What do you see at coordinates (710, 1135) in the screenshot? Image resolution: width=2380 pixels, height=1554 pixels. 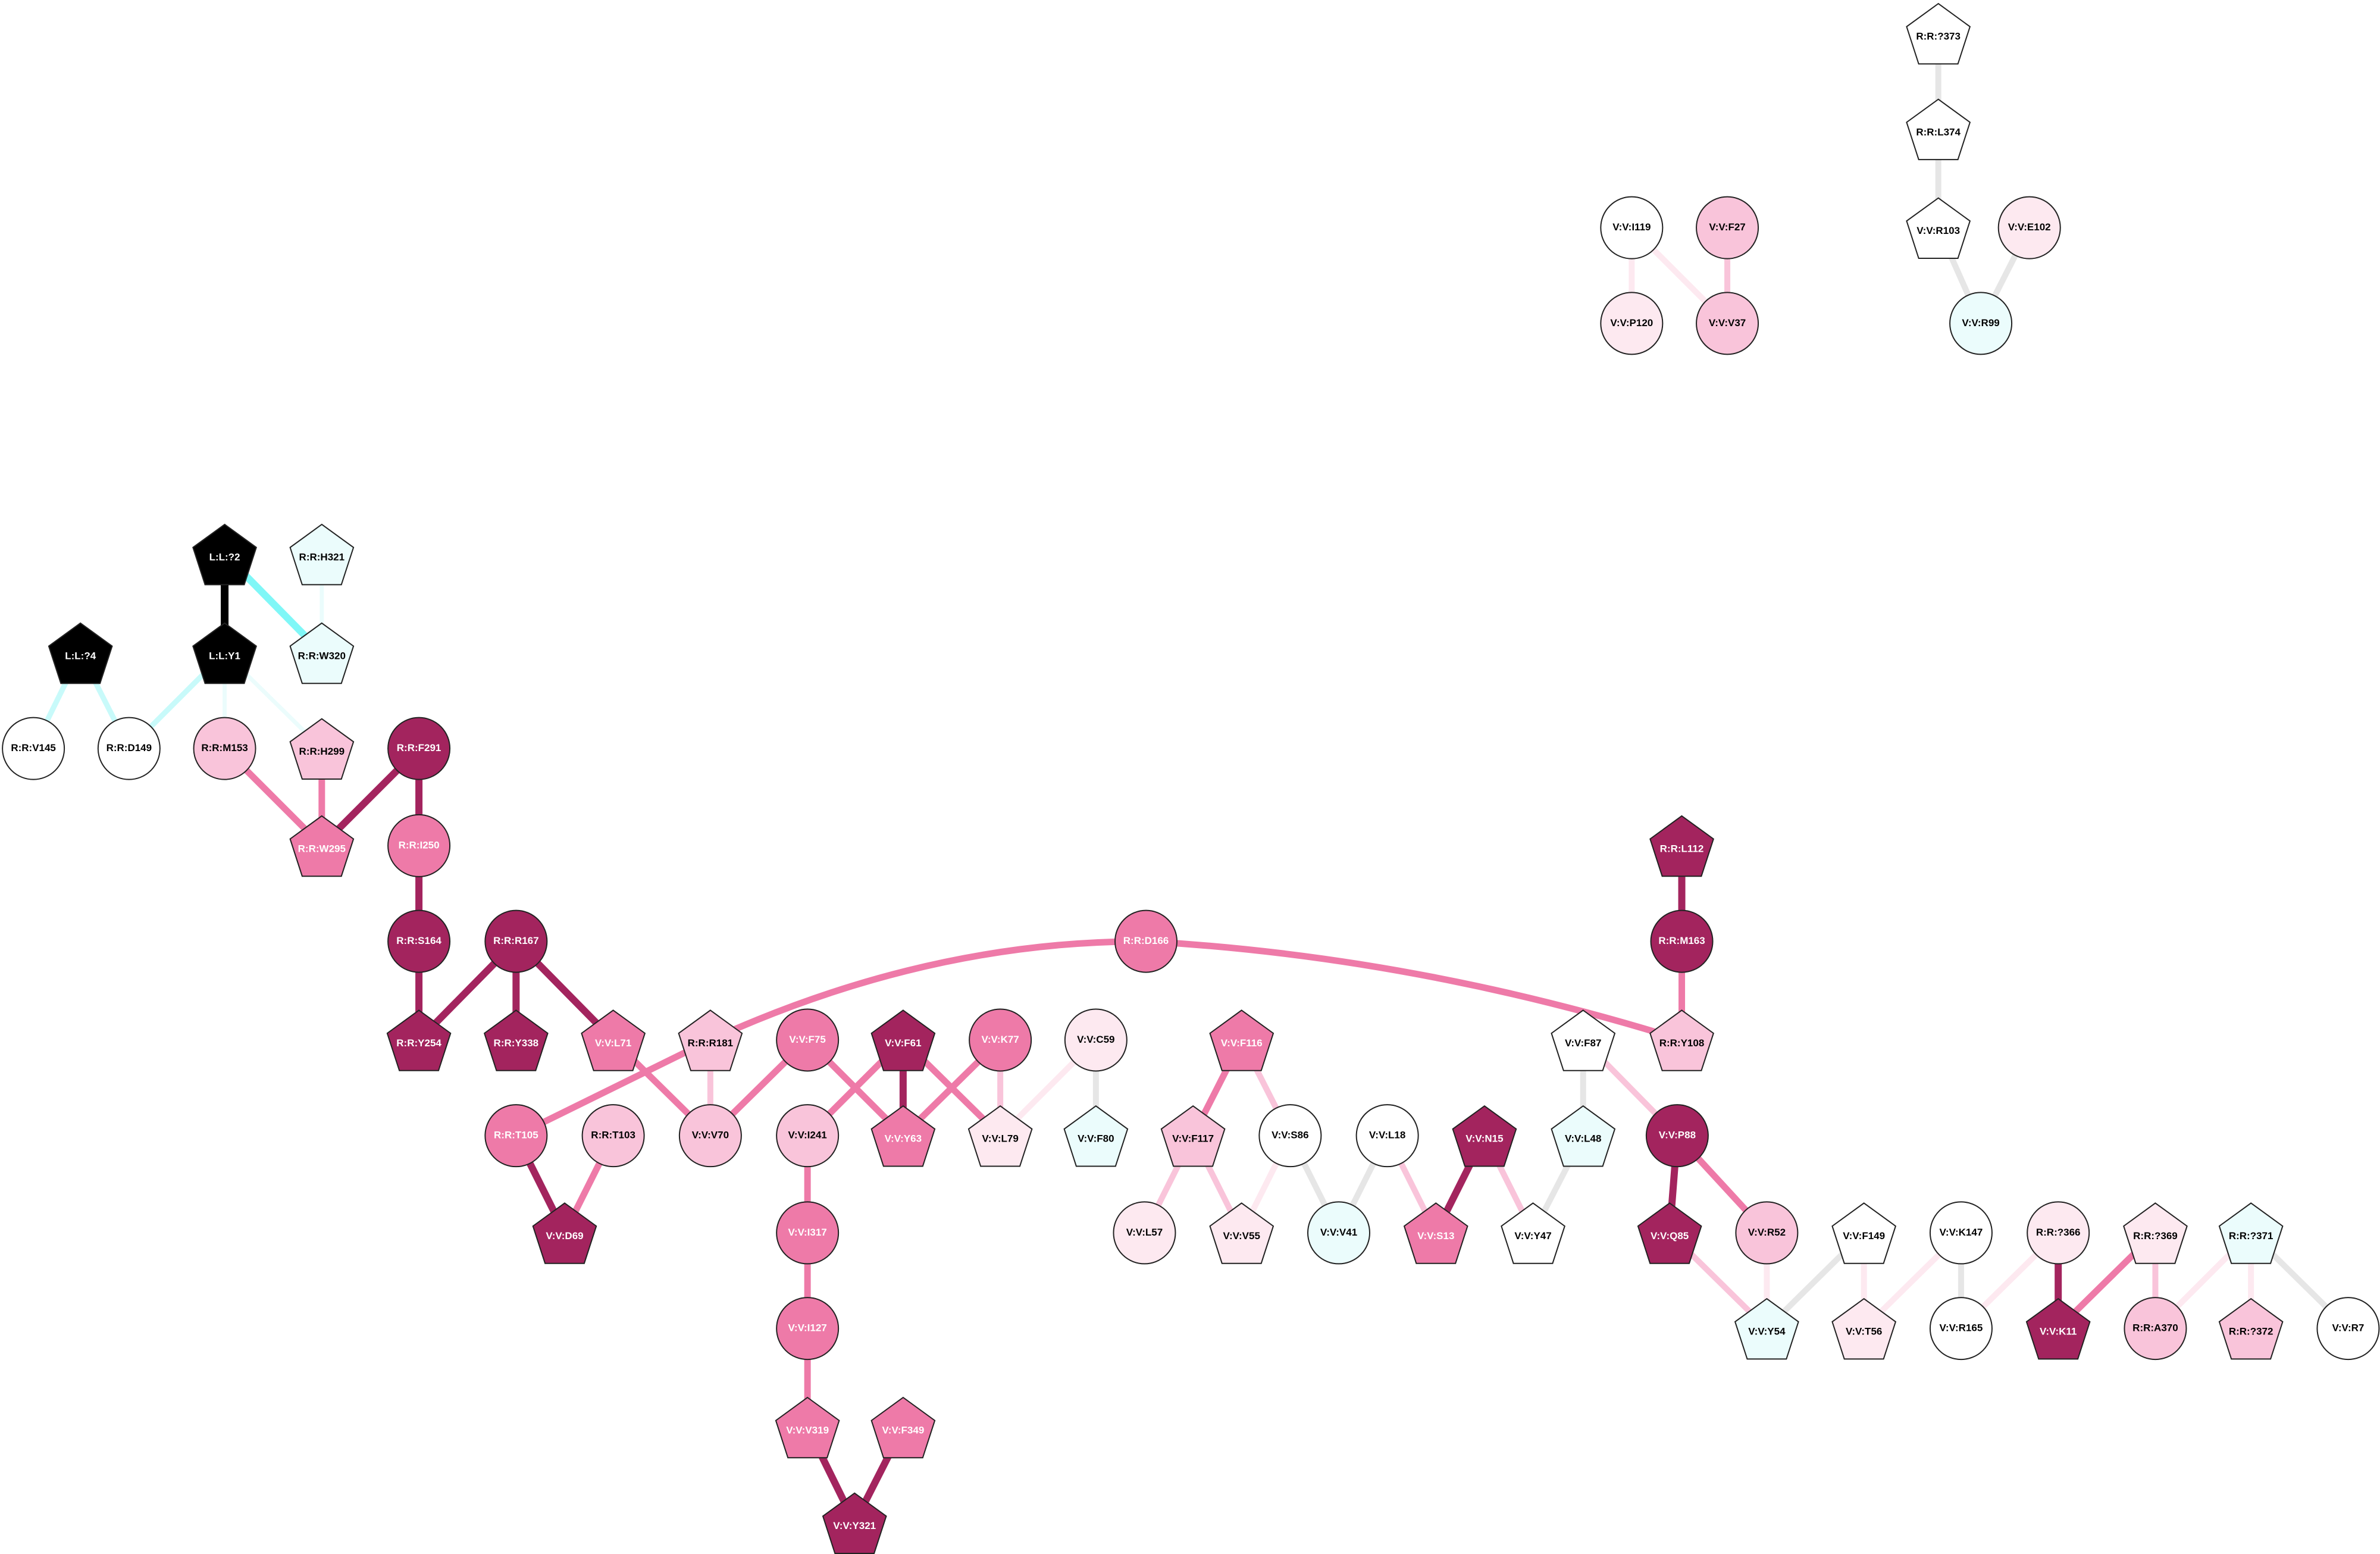 I see `node-label: V:V:V70` at bounding box center [710, 1135].